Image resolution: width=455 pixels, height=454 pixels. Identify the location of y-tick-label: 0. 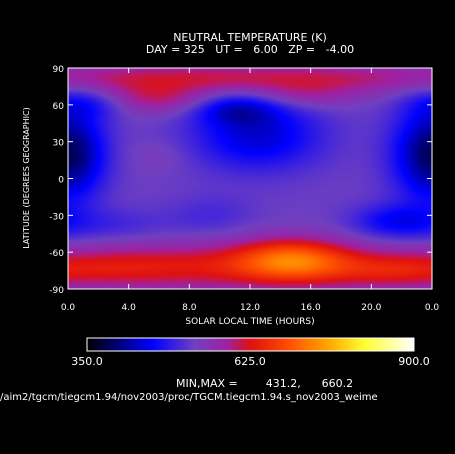
(61, 181).